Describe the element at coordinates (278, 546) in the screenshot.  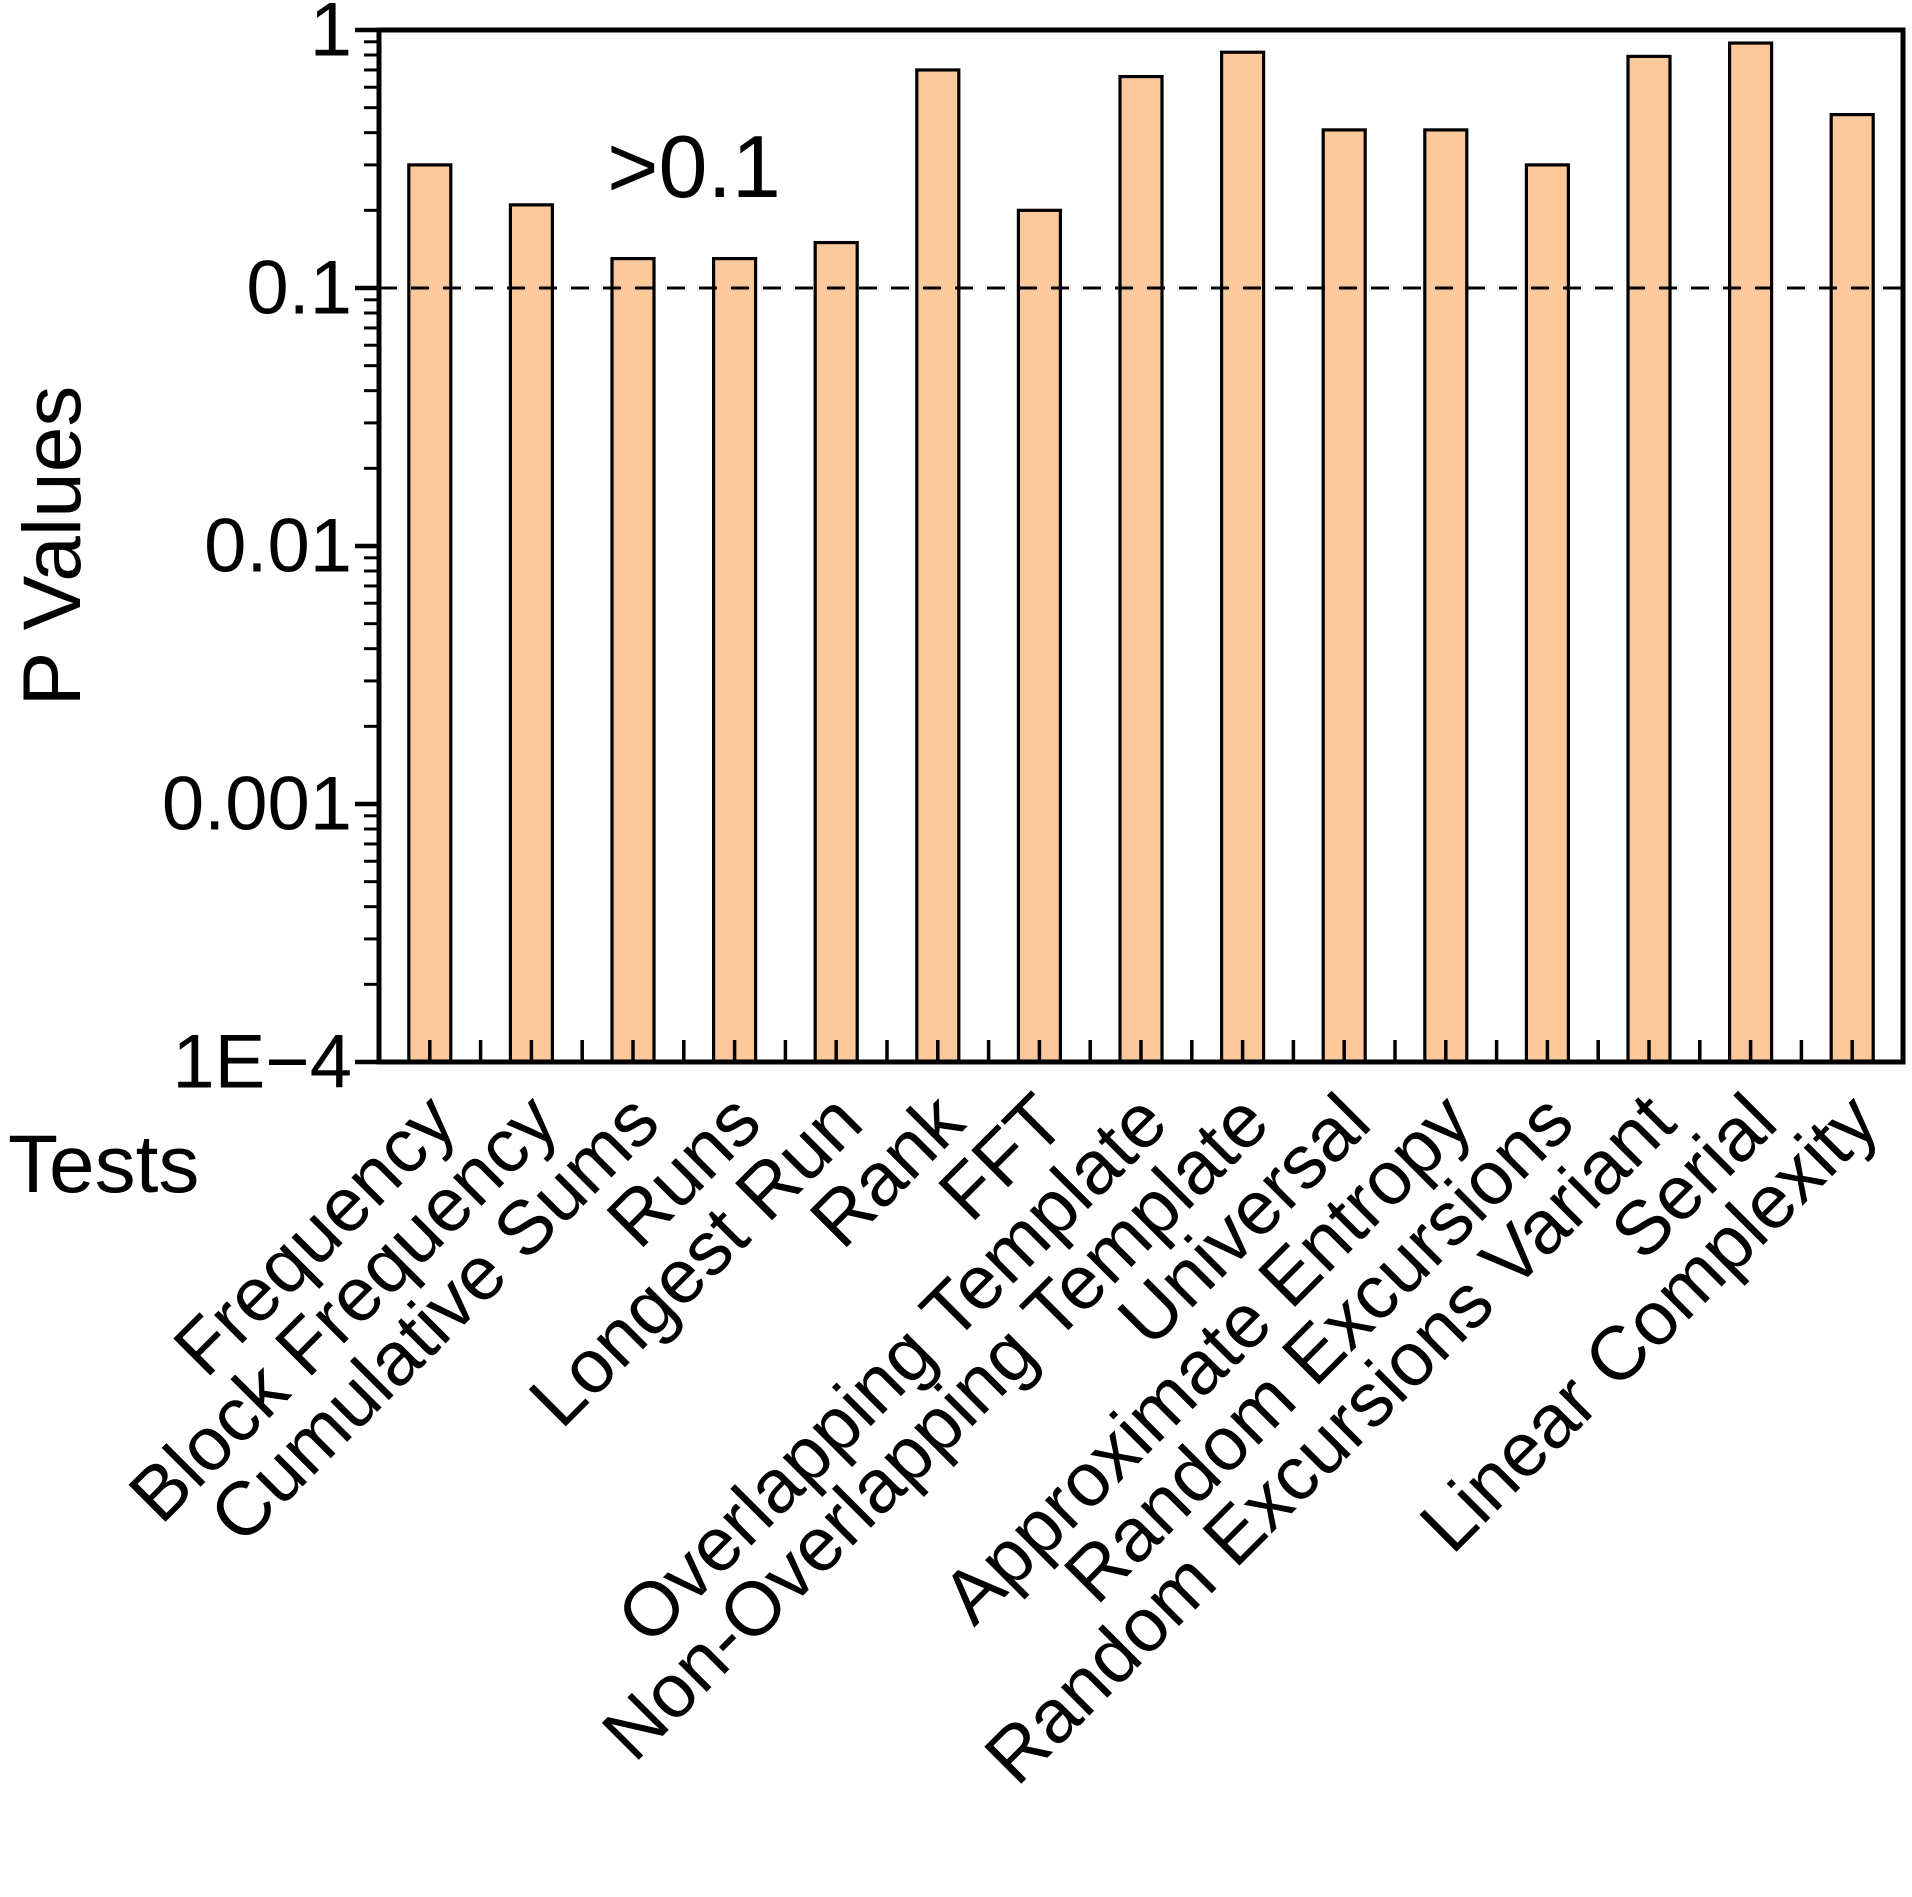
I see `y-tick-label-0.01: 0.01` at that location.